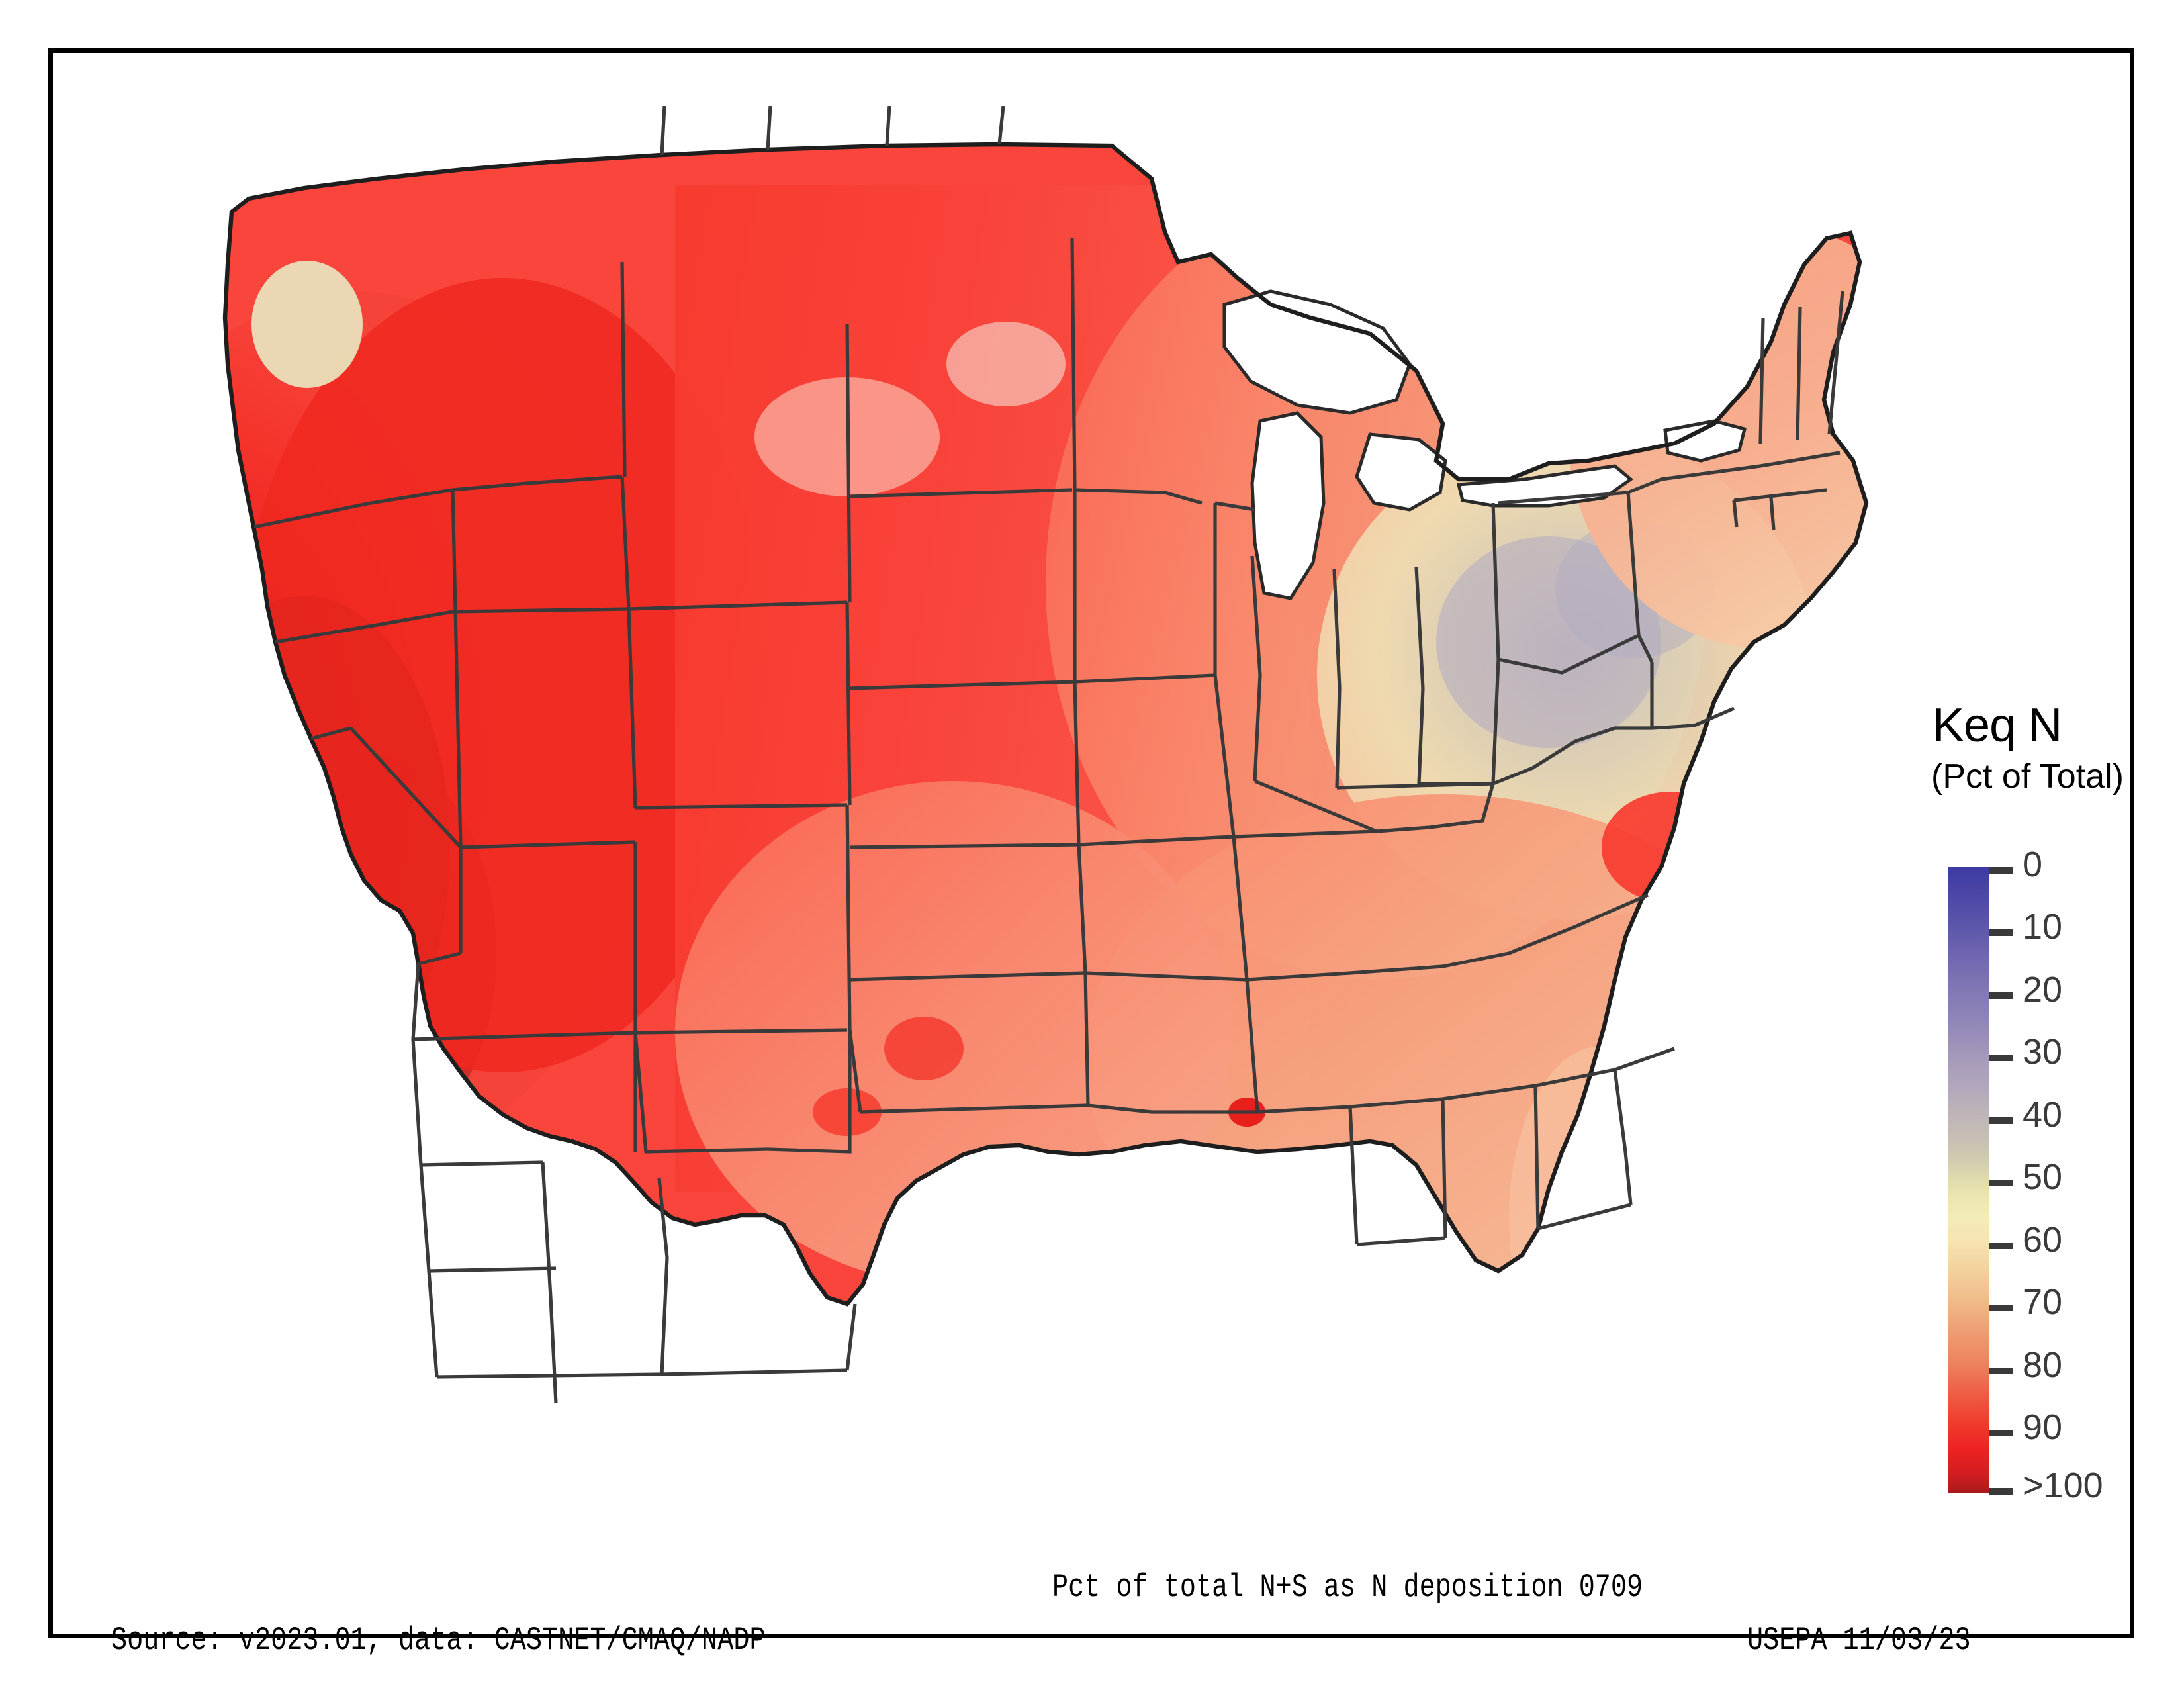  Describe the element at coordinates (2043, 1427) in the screenshot. I see `colorbar-label-90: 90` at that location.